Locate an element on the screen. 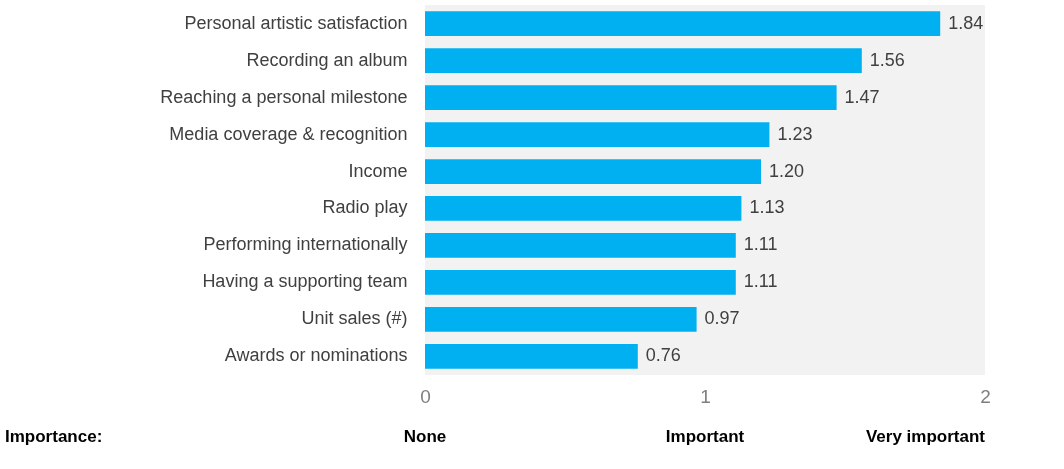  data-label: 0.76 is located at coordinates (663, 355).